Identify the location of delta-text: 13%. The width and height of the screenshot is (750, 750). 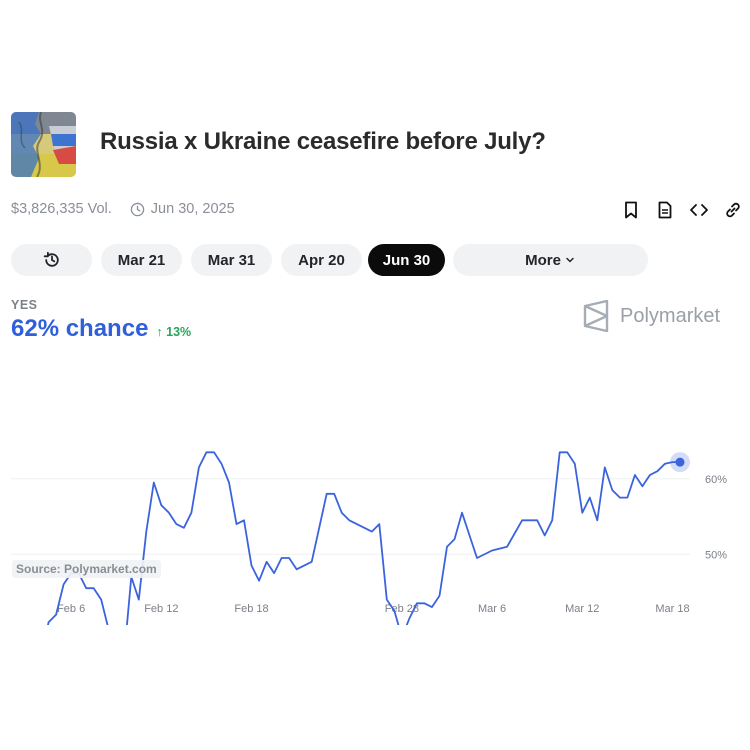
(179, 332).